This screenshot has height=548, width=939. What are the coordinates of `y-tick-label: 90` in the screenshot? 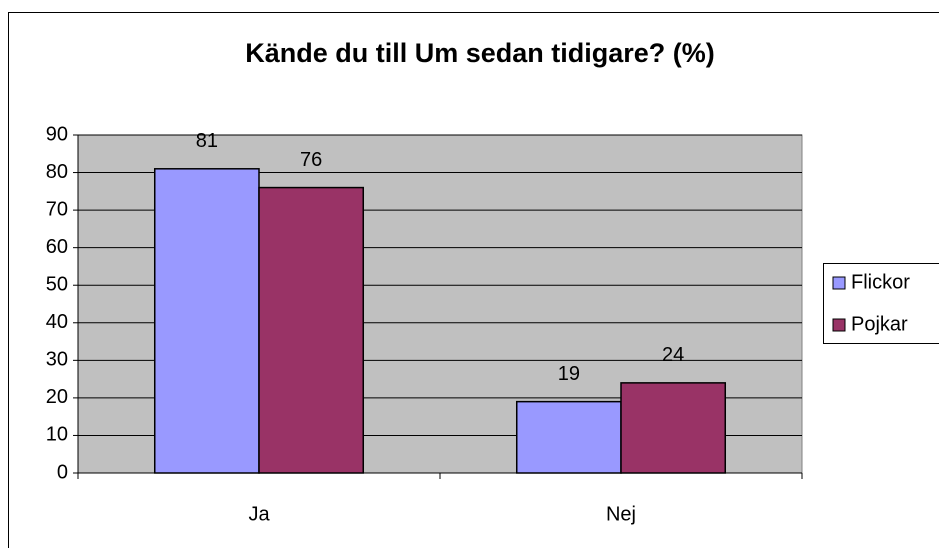 It's located at (57, 134).